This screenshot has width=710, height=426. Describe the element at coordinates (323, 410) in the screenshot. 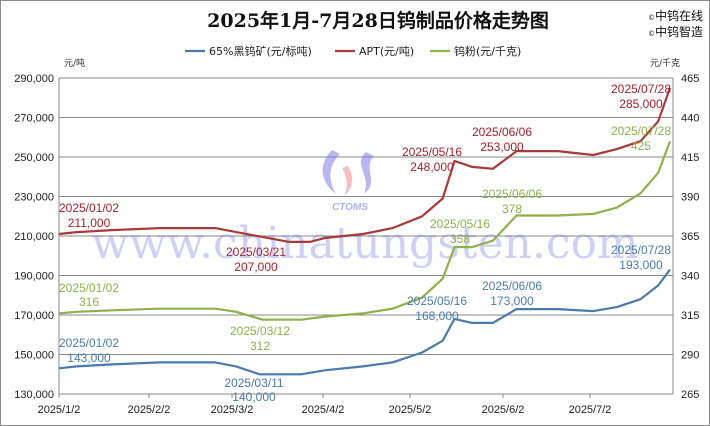

I see `x-axis-tick: 2025/4/2` at that location.